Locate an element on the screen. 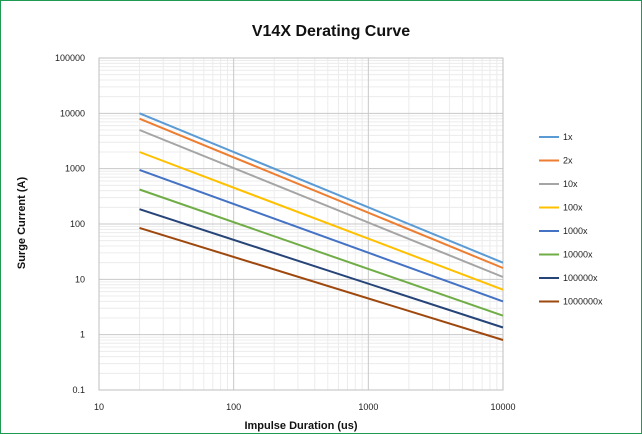 This screenshot has width=642, height=434. x-tick-label: 100 is located at coordinates (233, 407).